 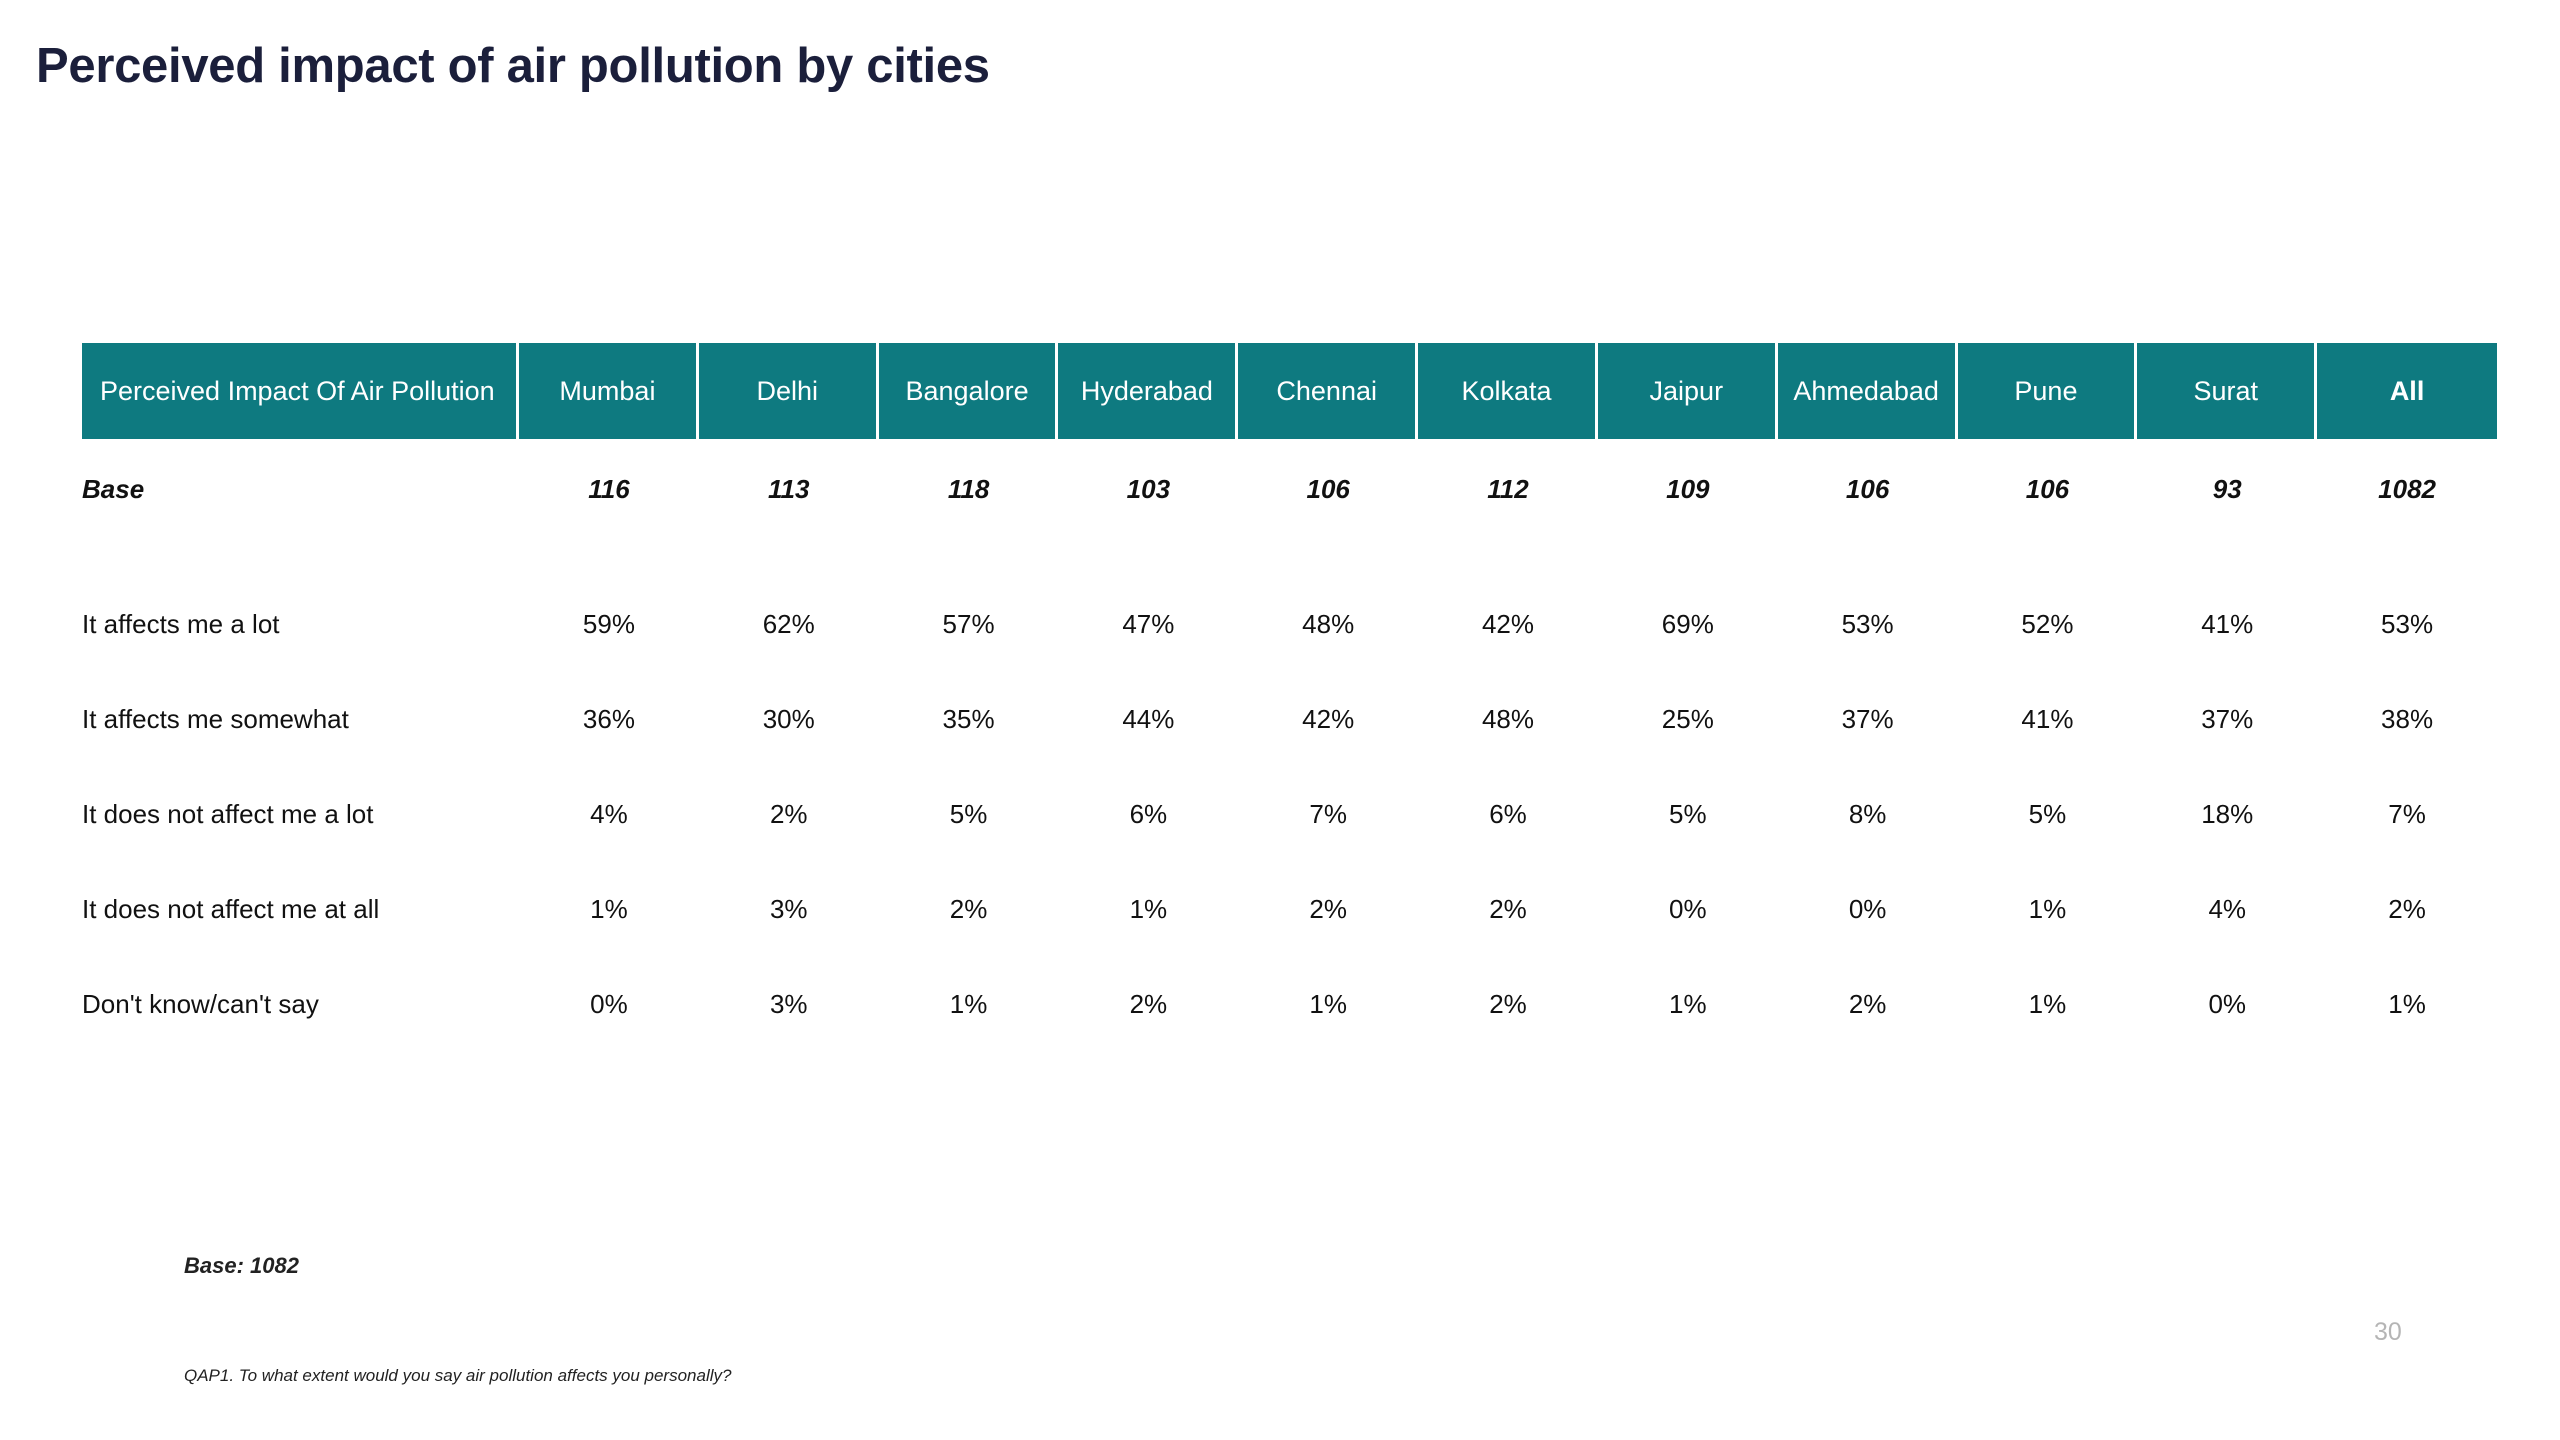 What do you see at coordinates (1867, 814) in the screenshot?
I see `table-cell: 8%` at bounding box center [1867, 814].